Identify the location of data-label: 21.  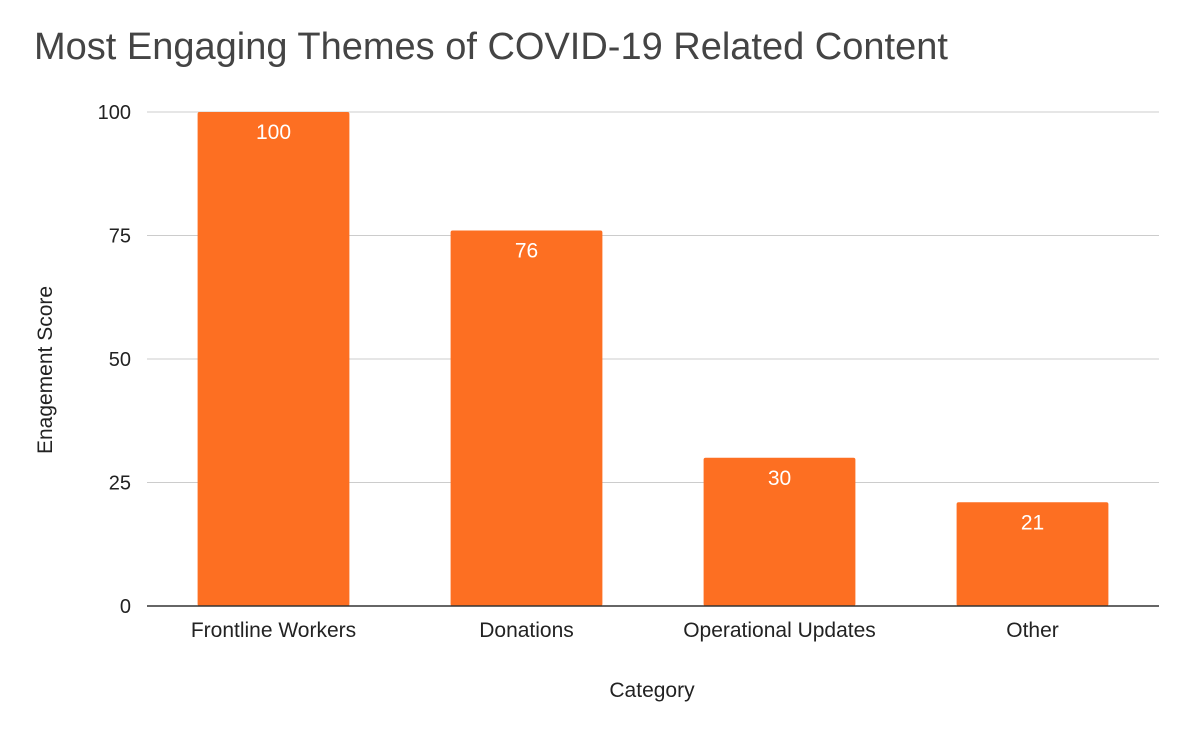
(1032, 522).